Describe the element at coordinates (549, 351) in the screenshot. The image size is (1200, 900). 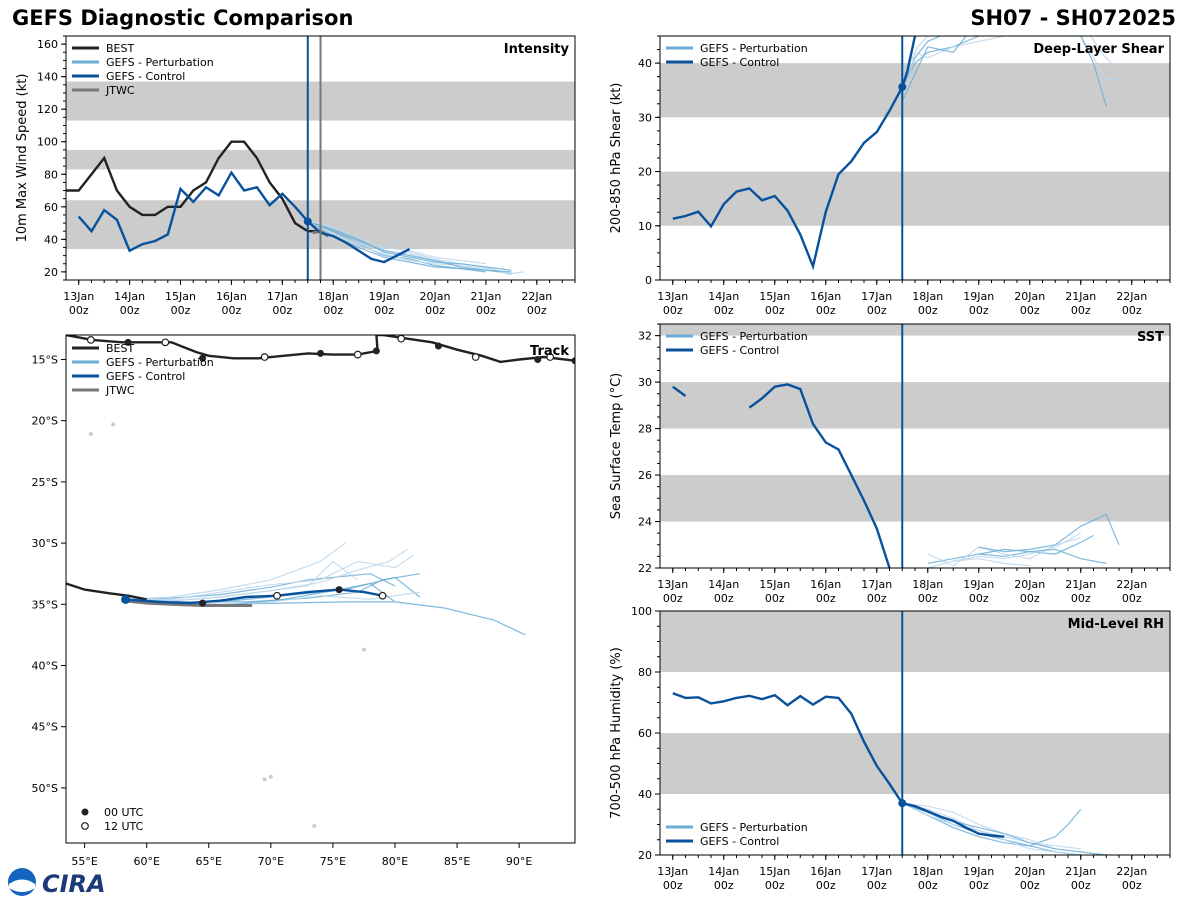
I see `panel-title: Track` at that location.